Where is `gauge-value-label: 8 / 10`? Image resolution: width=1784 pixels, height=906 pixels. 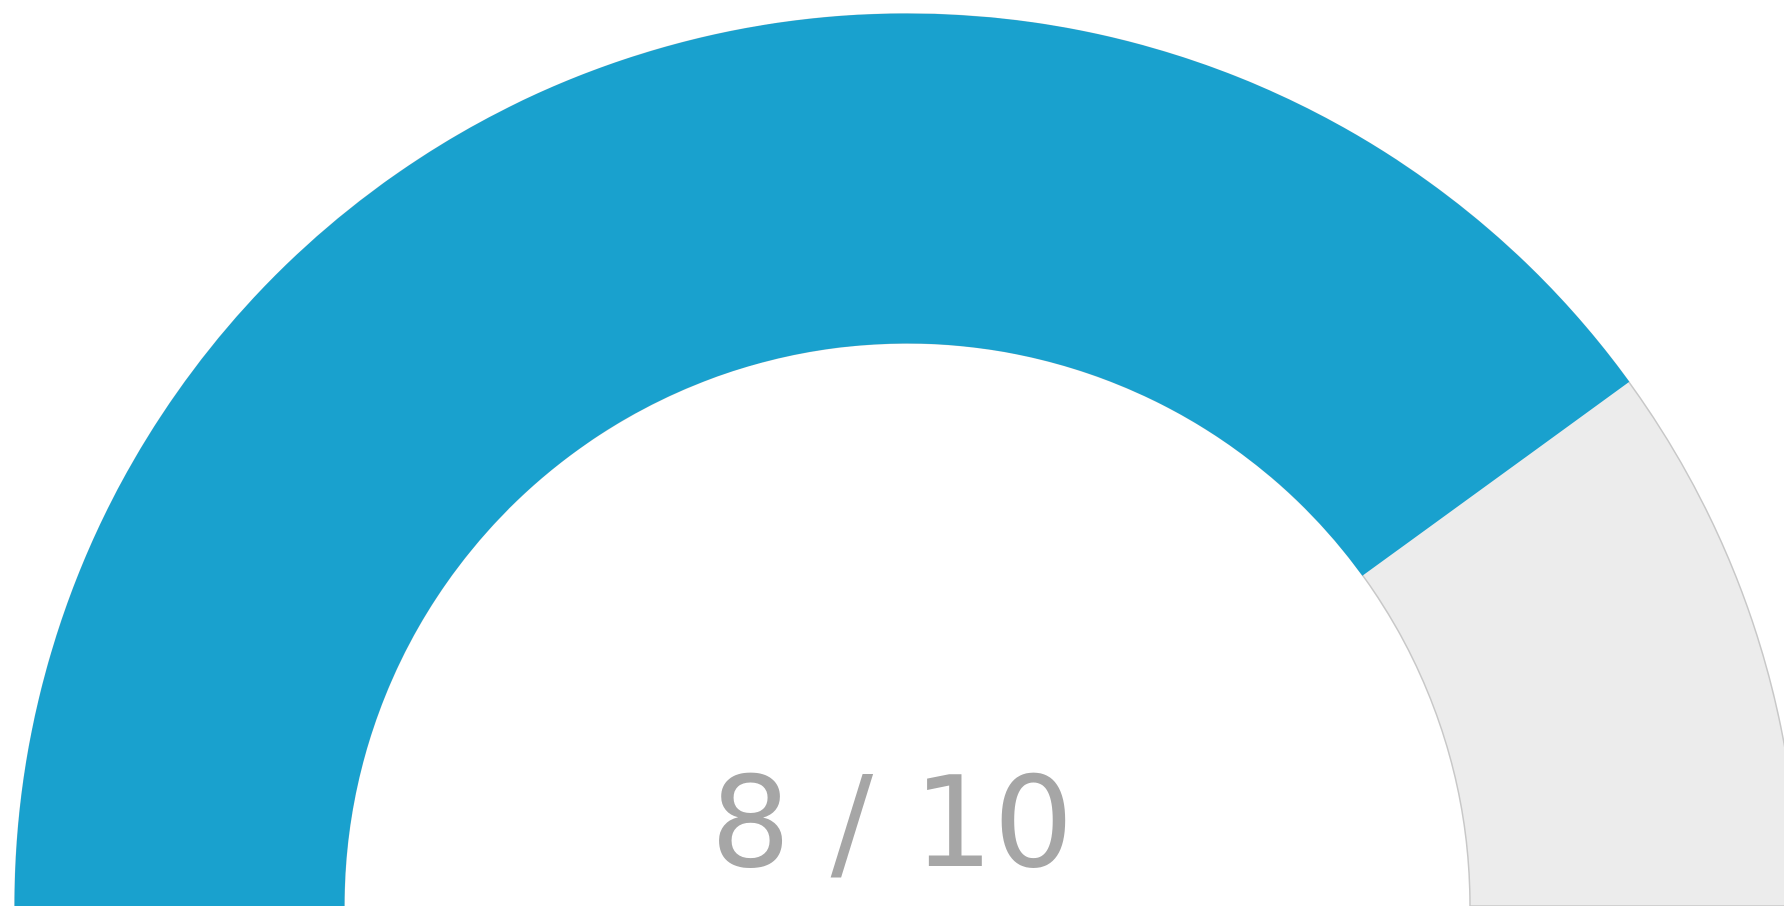
gauge-value-label: 8 / 10 is located at coordinates (892, 822).